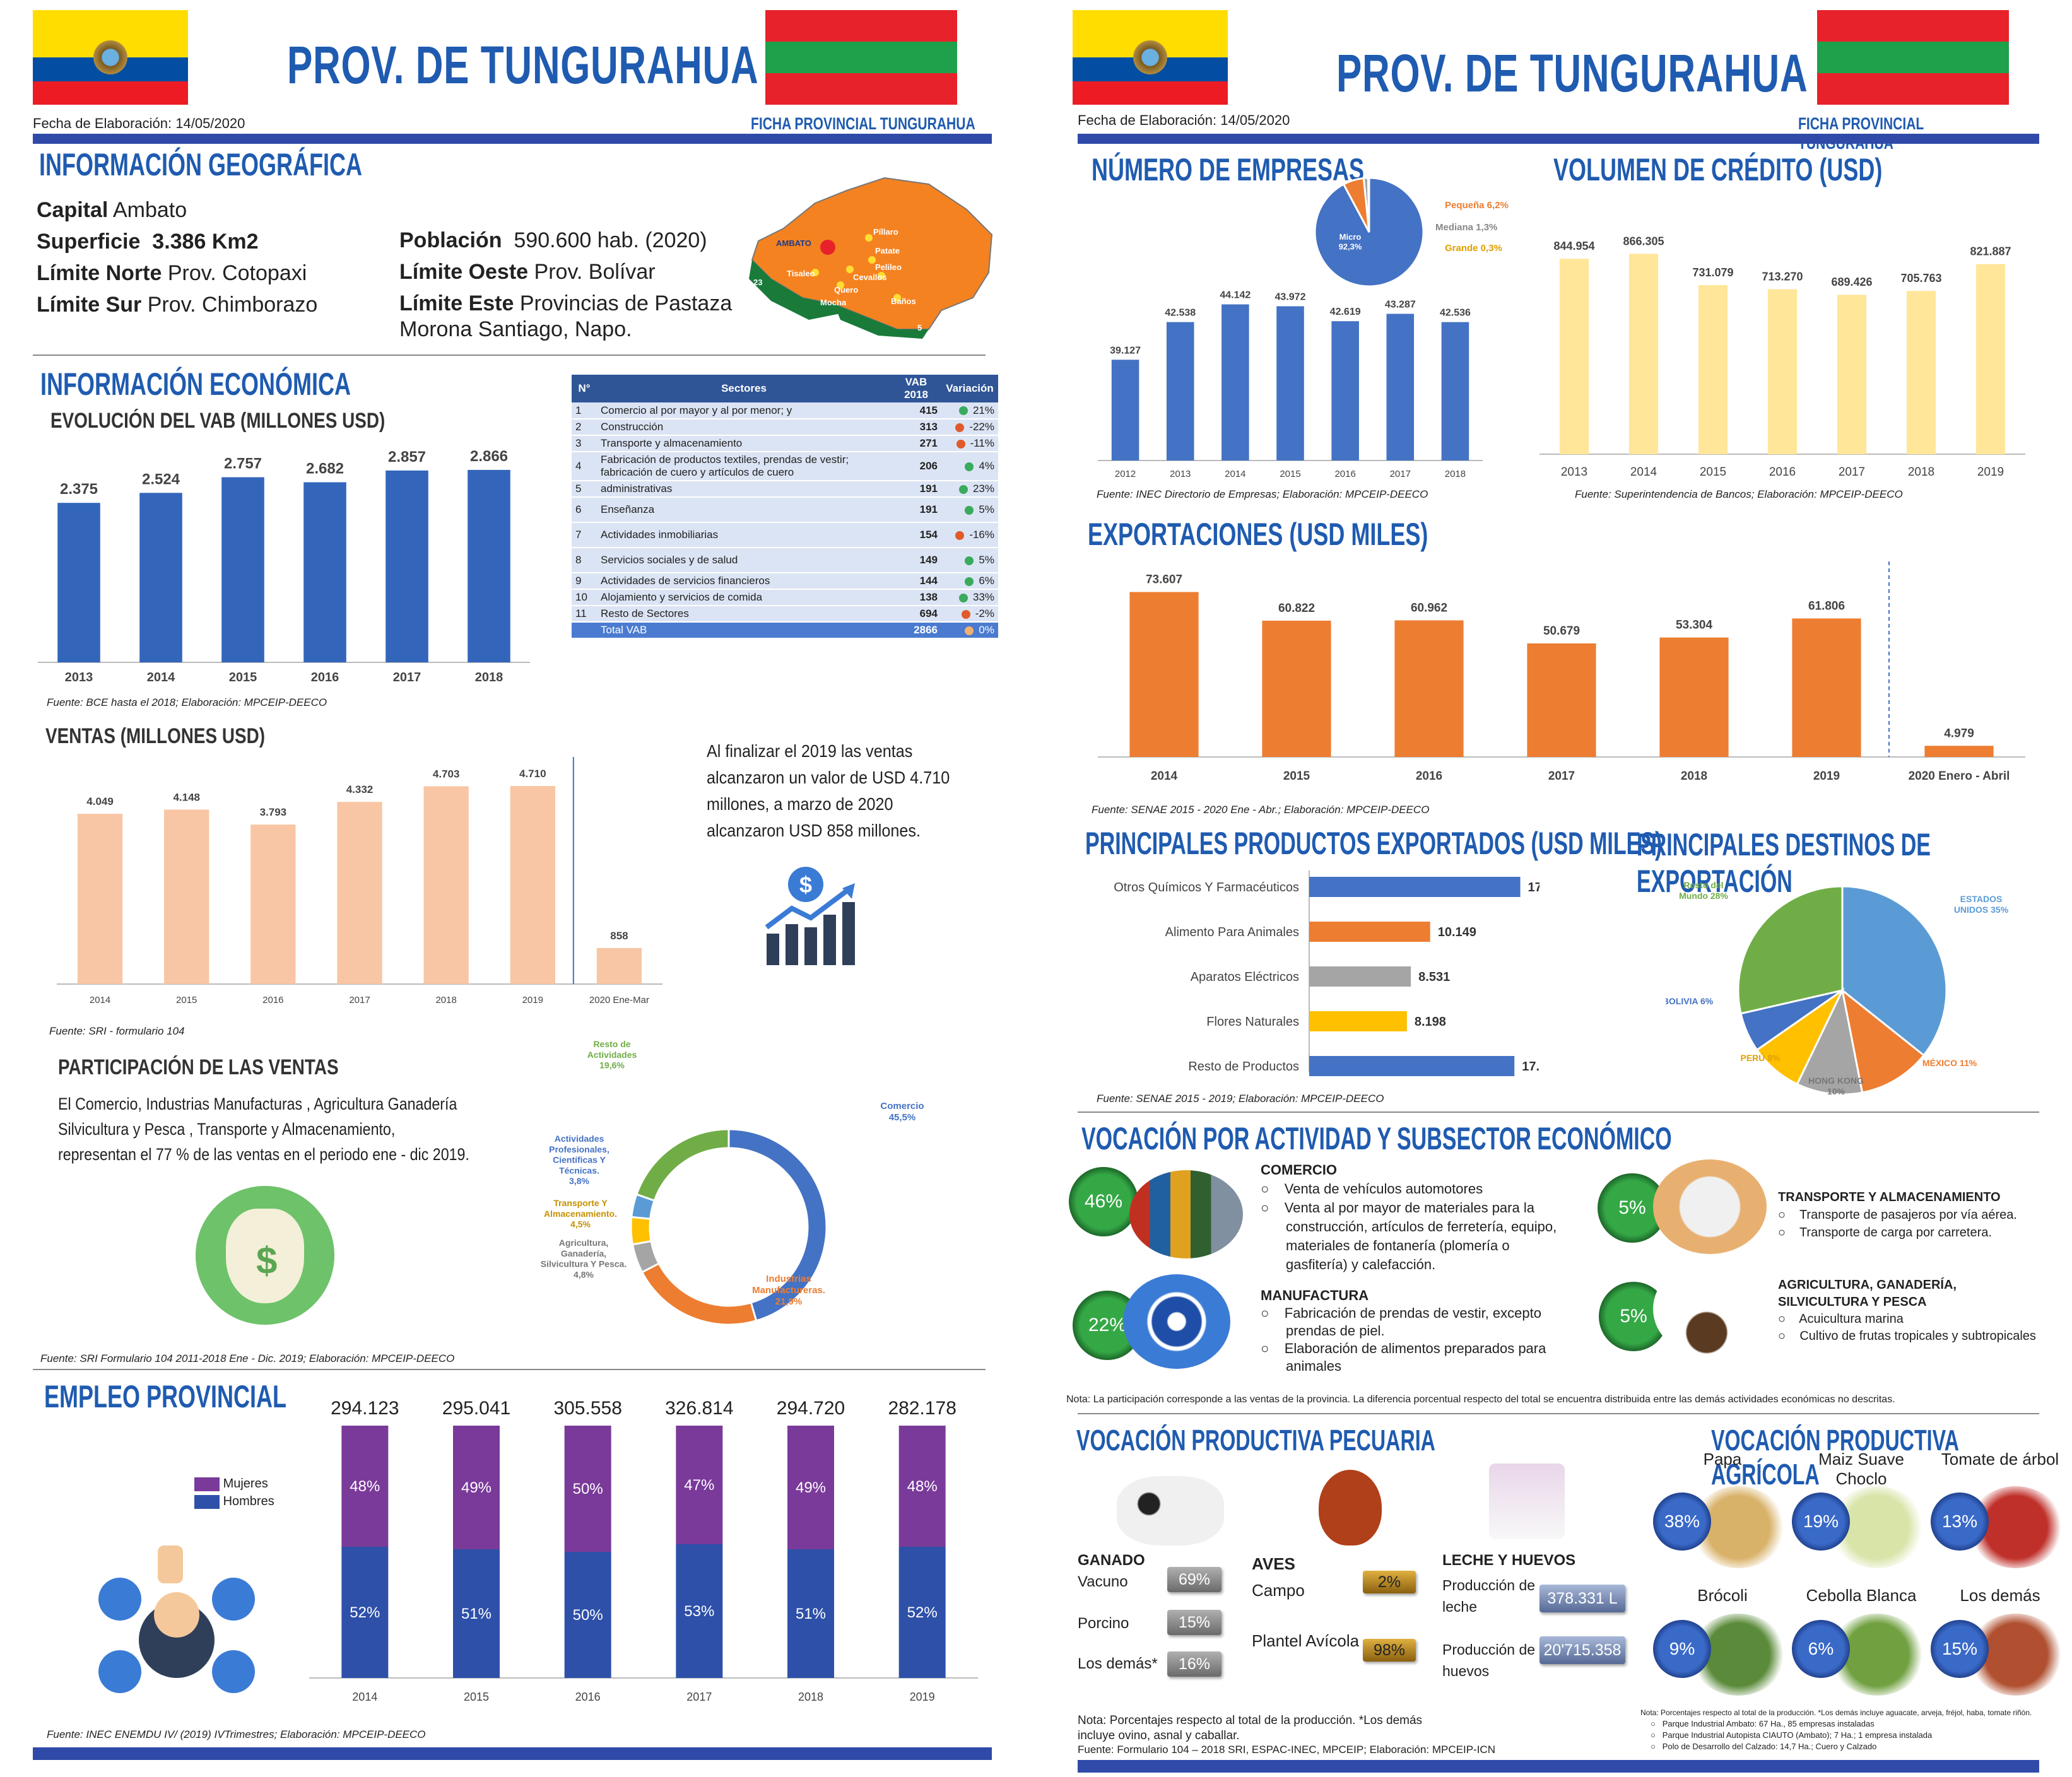 This screenshot has height=1777, width=2072. I want to click on data-label: 43.287, so click(1401, 304).